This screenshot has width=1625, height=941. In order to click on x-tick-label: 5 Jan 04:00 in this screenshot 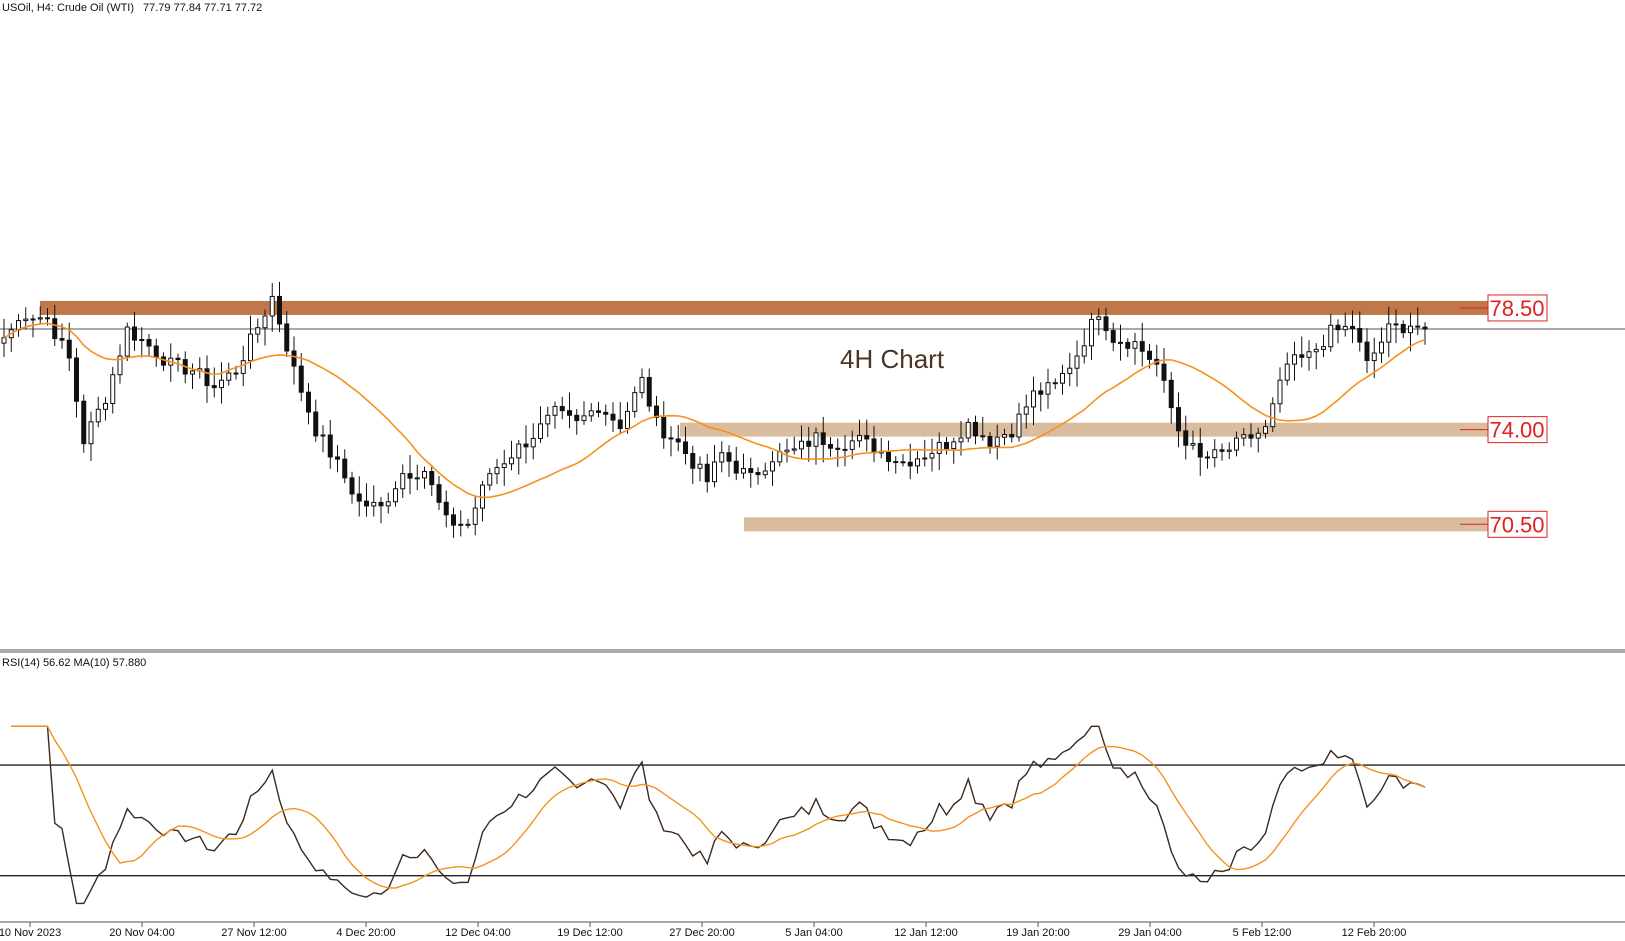, I will do `click(814, 933)`.